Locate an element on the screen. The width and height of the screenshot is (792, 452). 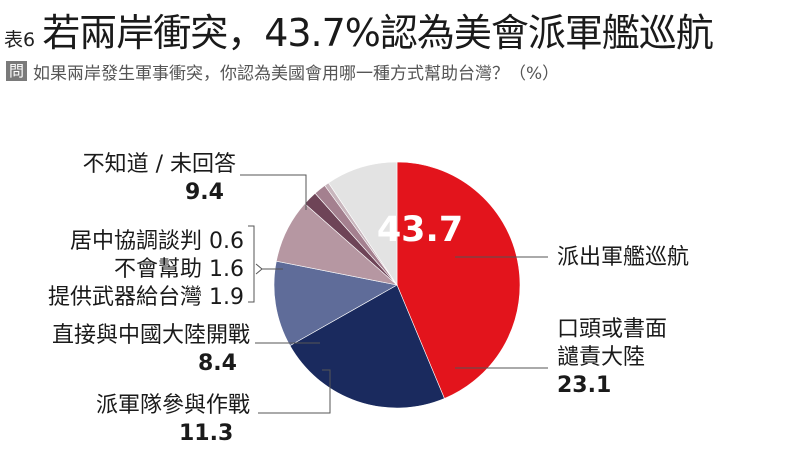
label-gray: 不知道 / 未回答 is located at coordinates (159, 164).